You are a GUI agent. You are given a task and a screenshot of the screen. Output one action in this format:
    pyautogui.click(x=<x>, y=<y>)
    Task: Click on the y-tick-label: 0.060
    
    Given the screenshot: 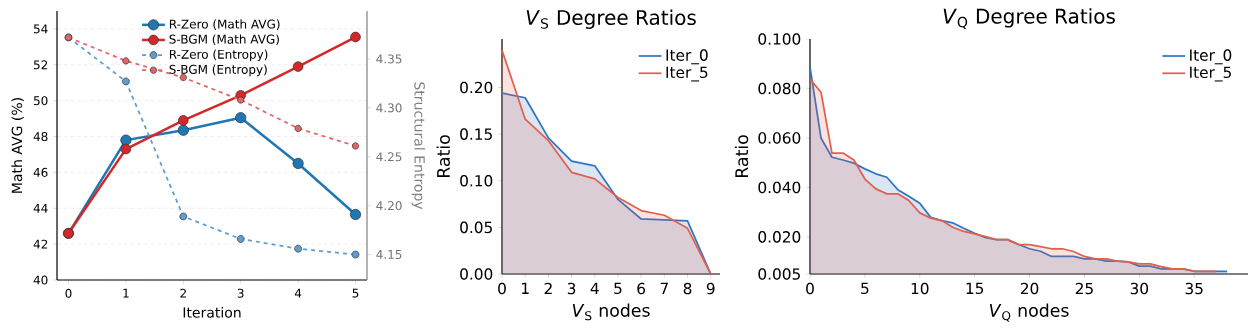 What is the action you would take?
    pyautogui.click(x=779, y=138)
    